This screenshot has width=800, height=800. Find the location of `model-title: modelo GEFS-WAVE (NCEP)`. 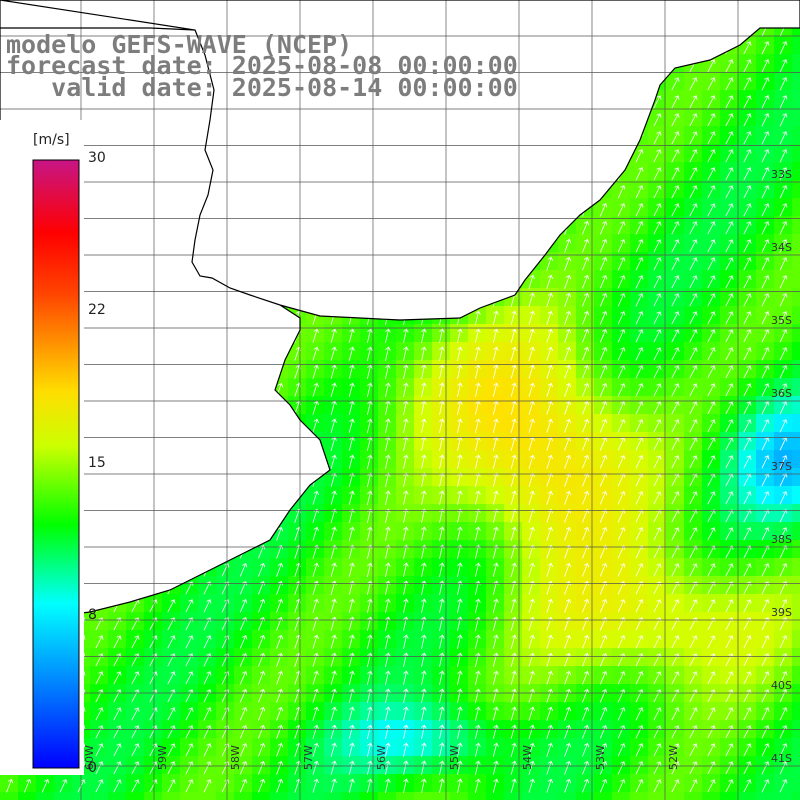

model-title: modelo GEFS-WAVE (NCEP) is located at coordinates (179, 44).